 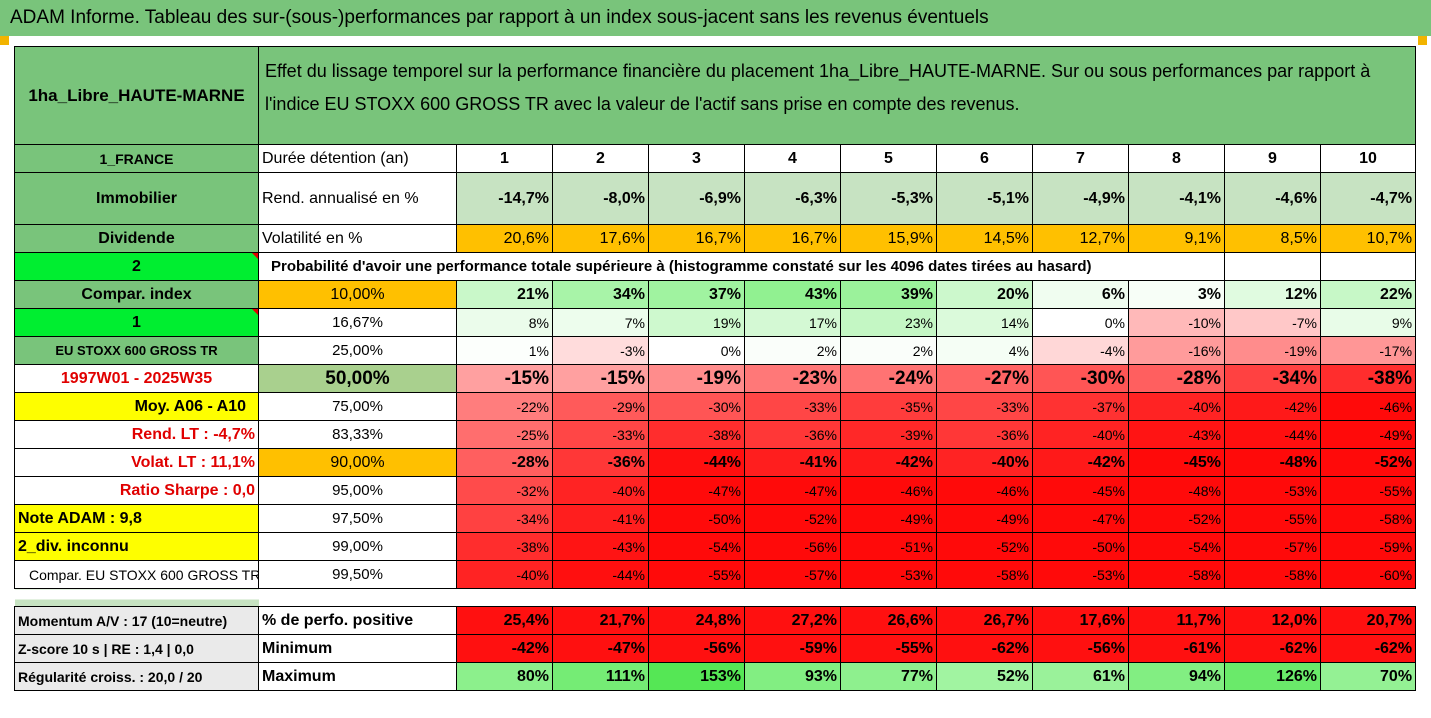 What do you see at coordinates (696, 434) in the screenshot?
I see `quantile-value: -38%` at bounding box center [696, 434].